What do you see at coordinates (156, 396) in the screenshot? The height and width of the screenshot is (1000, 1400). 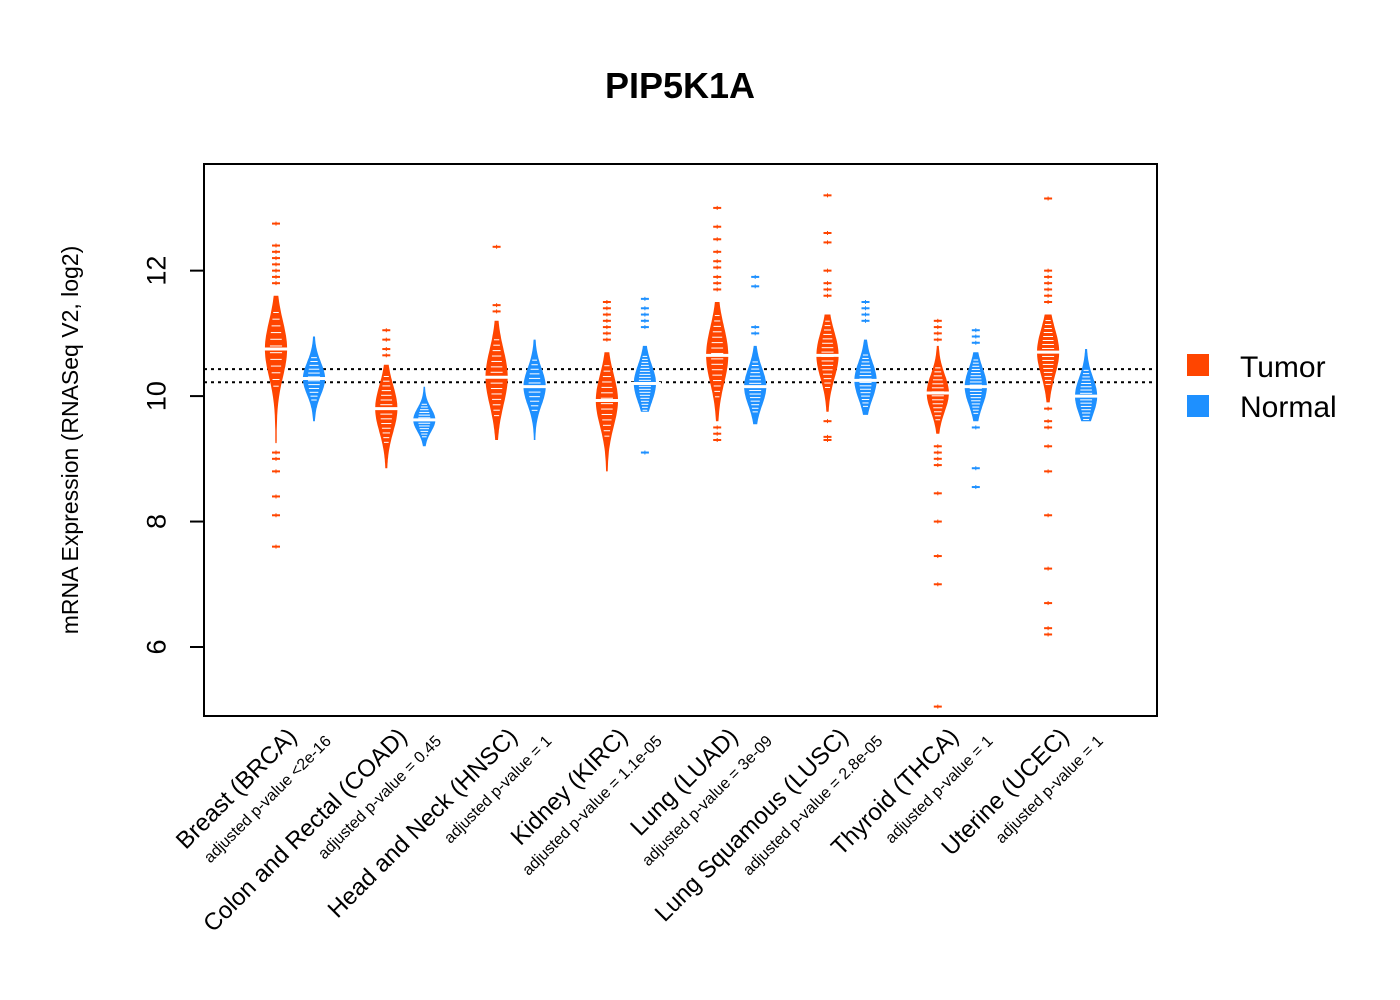 I see `y-tick-label: 10` at bounding box center [156, 396].